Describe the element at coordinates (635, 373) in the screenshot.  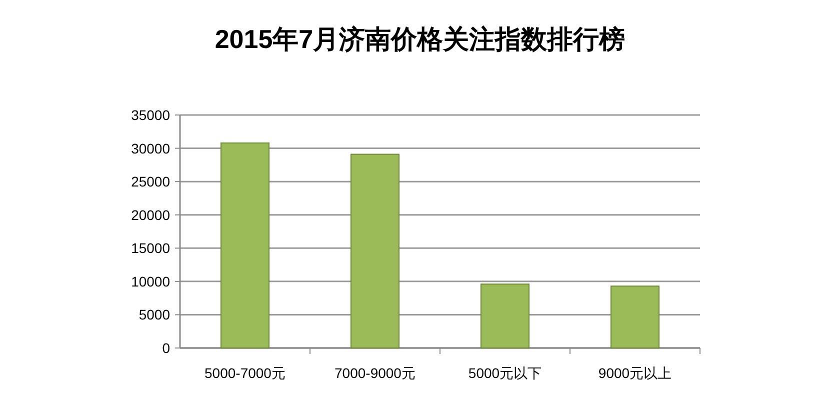
I see `x-tick-label: 9000元以上` at that location.